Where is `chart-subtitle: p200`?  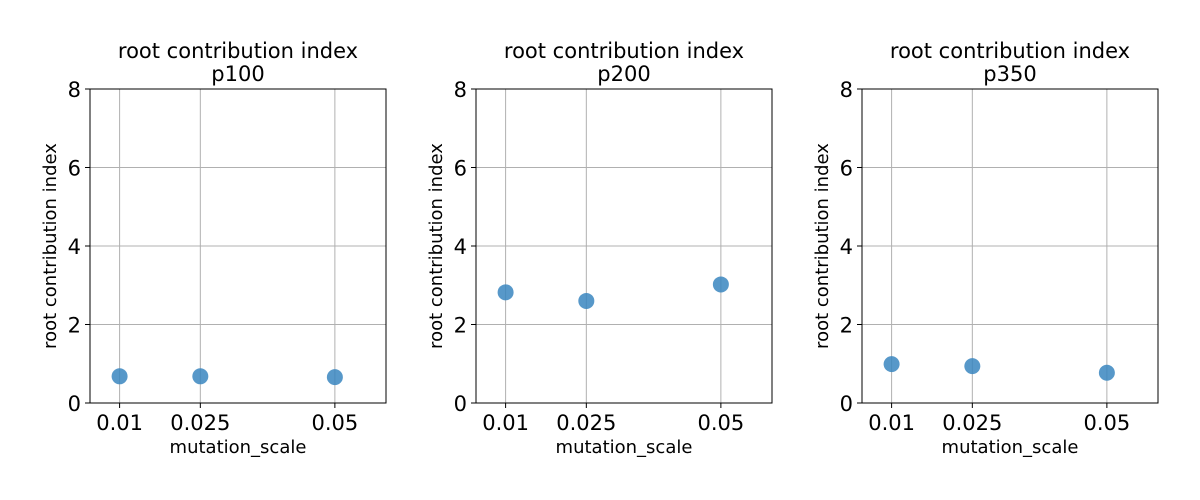 chart-subtitle: p200 is located at coordinates (623, 74).